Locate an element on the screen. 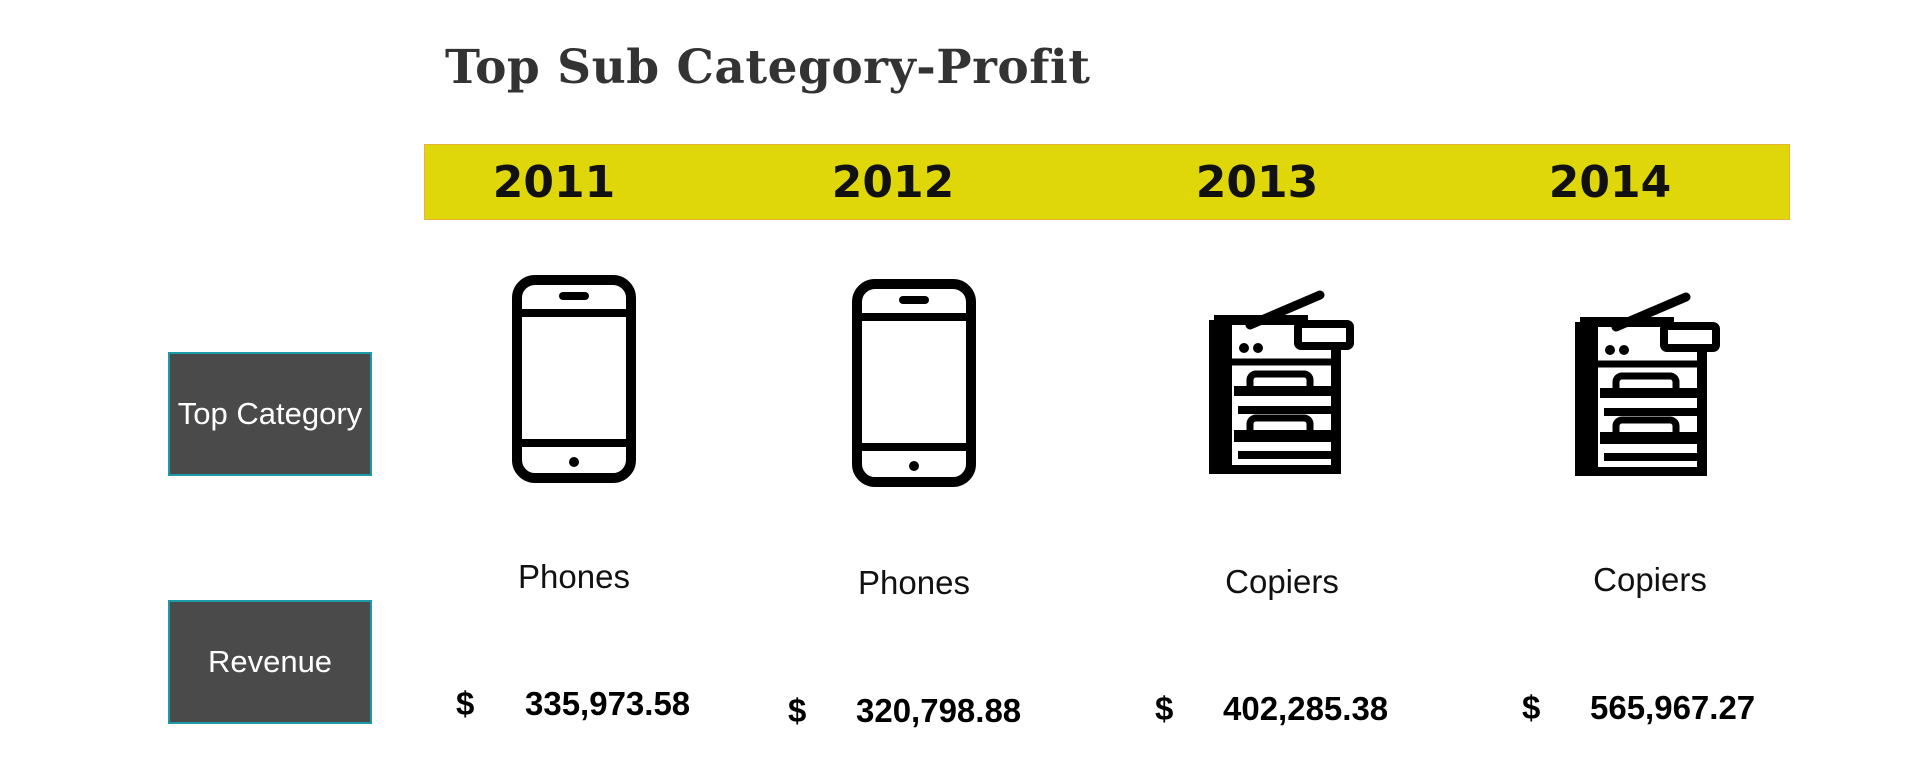 This screenshot has width=1920, height=775. category-2014: Copiers is located at coordinates (1650, 579).